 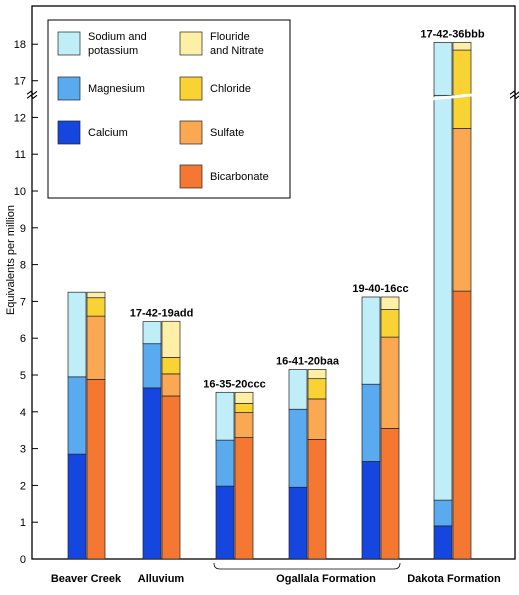 What do you see at coordinates (20, 155) in the screenshot?
I see `y-tick-label: 11` at bounding box center [20, 155].